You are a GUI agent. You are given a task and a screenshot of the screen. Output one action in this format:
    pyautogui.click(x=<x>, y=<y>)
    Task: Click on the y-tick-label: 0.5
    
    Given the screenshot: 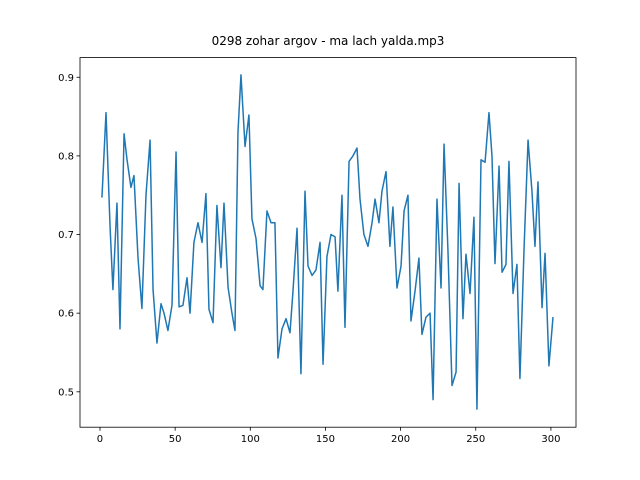 What is the action you would take?
    pyautogui.click(x=66, y=392)
    